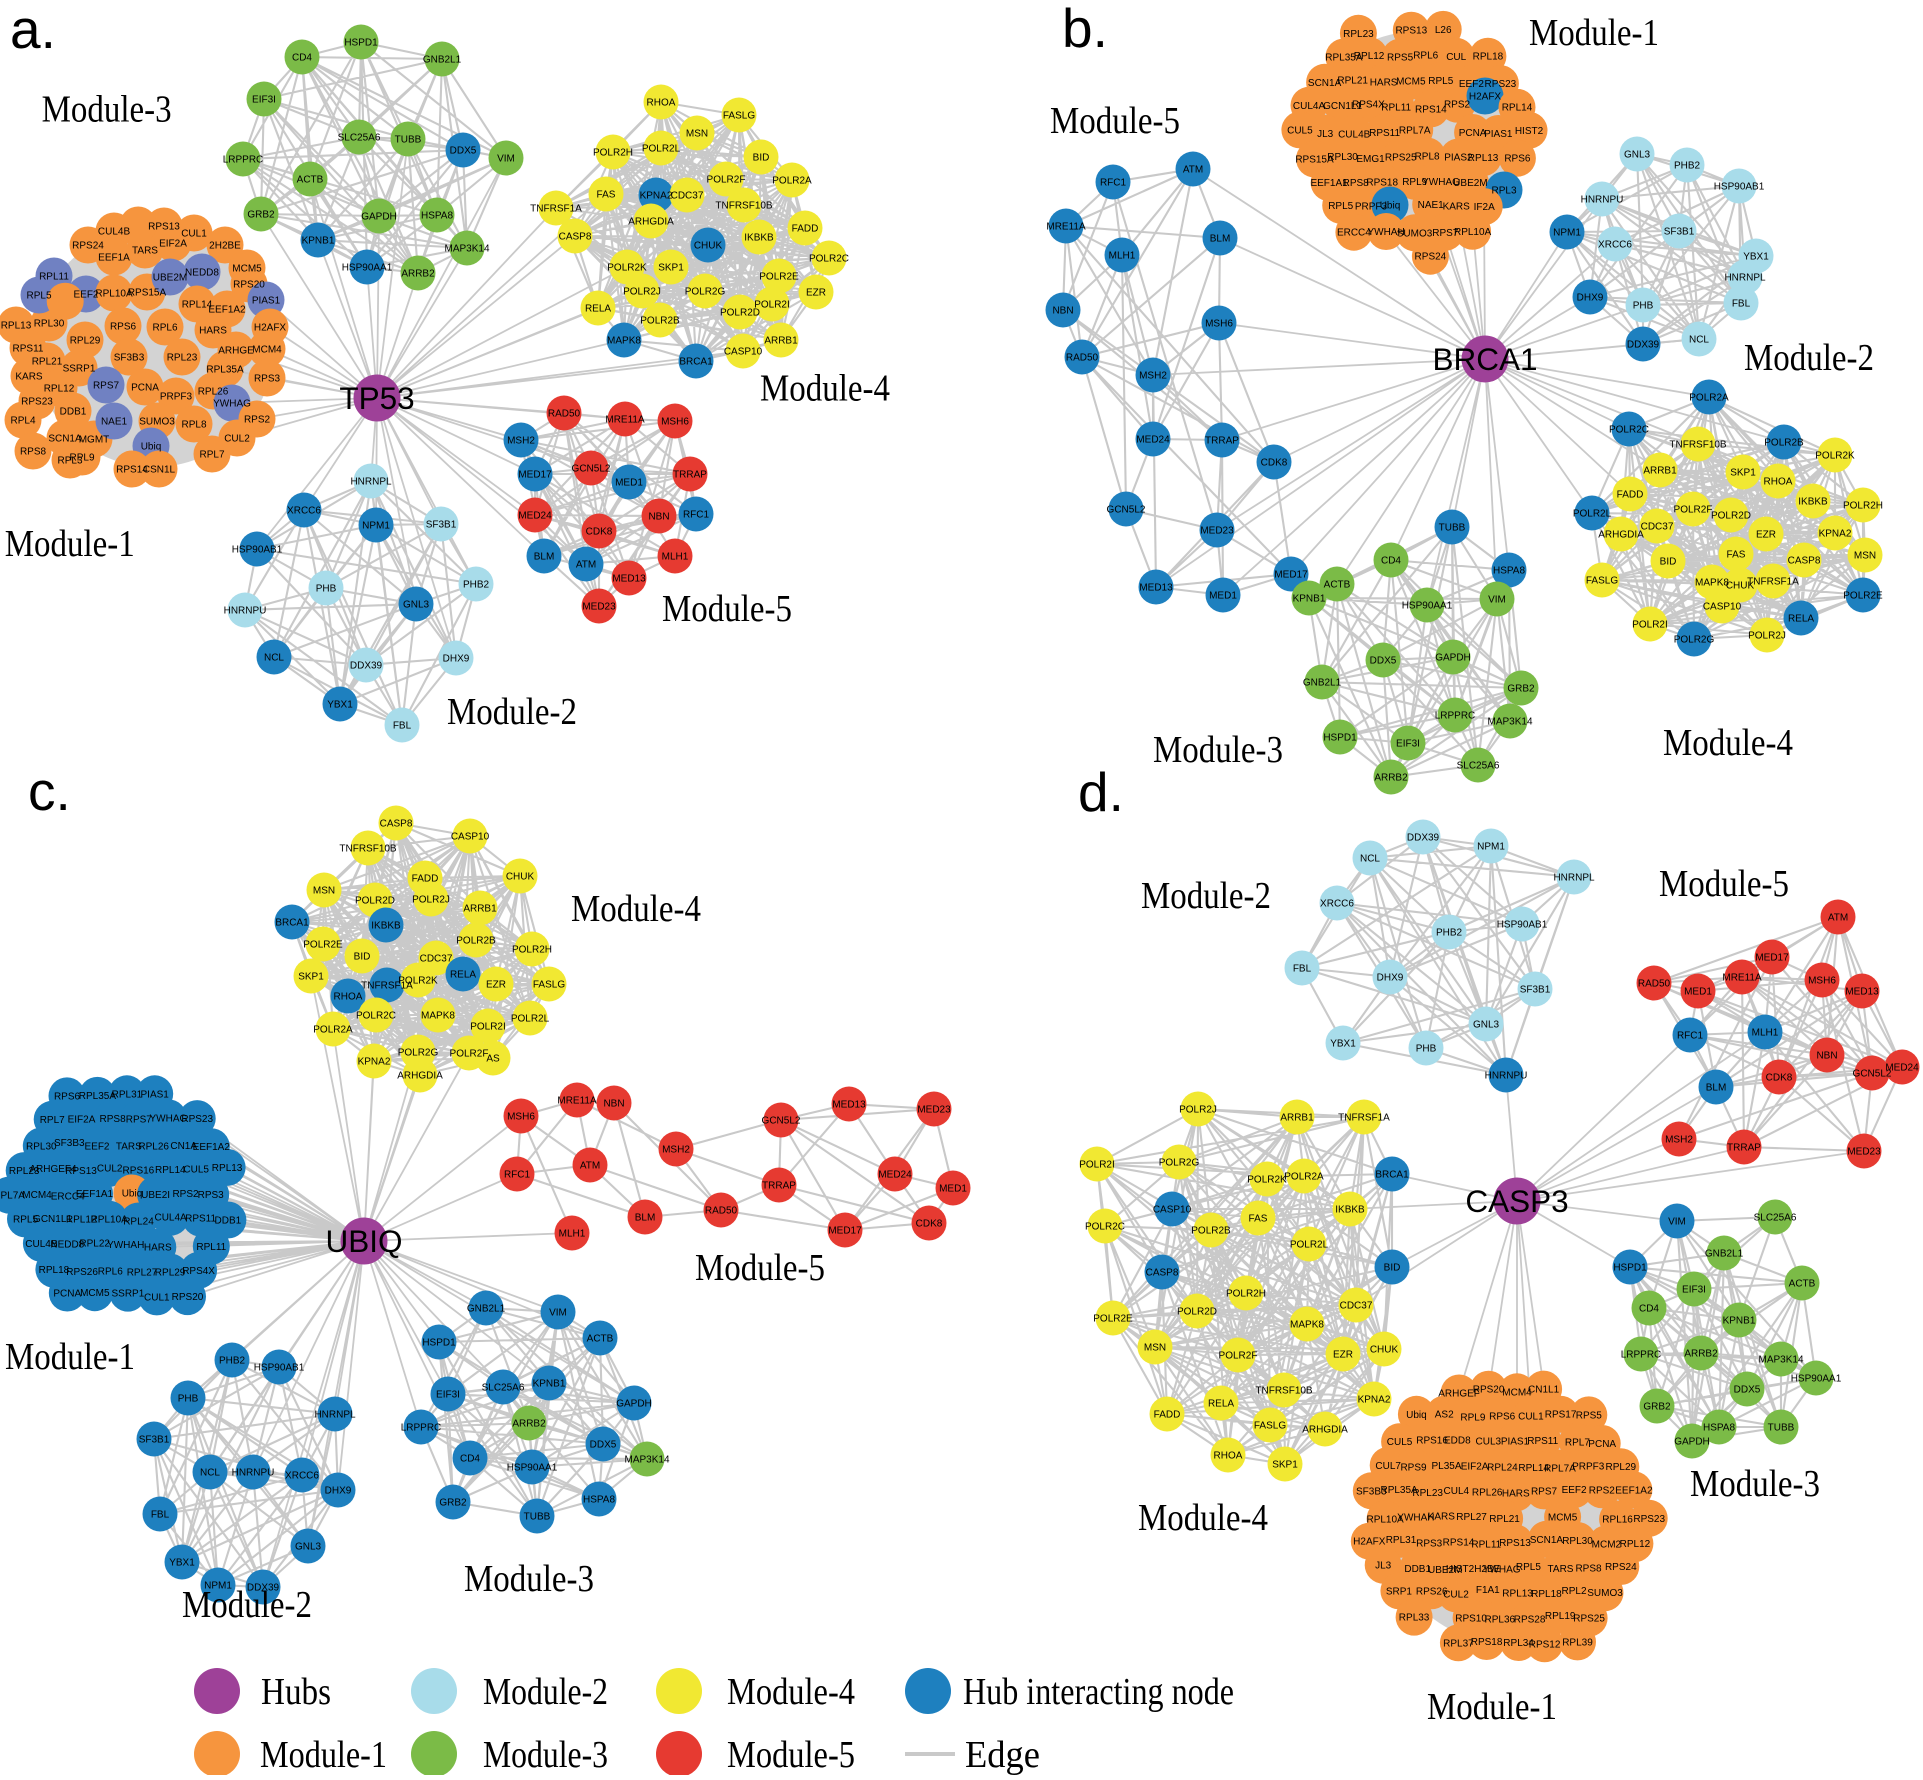 Image resolution: width=1923 pixels, height=1780 pixels. Describe the element at coordinates (376, 398) in the screenshot. I see `svg-text: TP53` at that location.